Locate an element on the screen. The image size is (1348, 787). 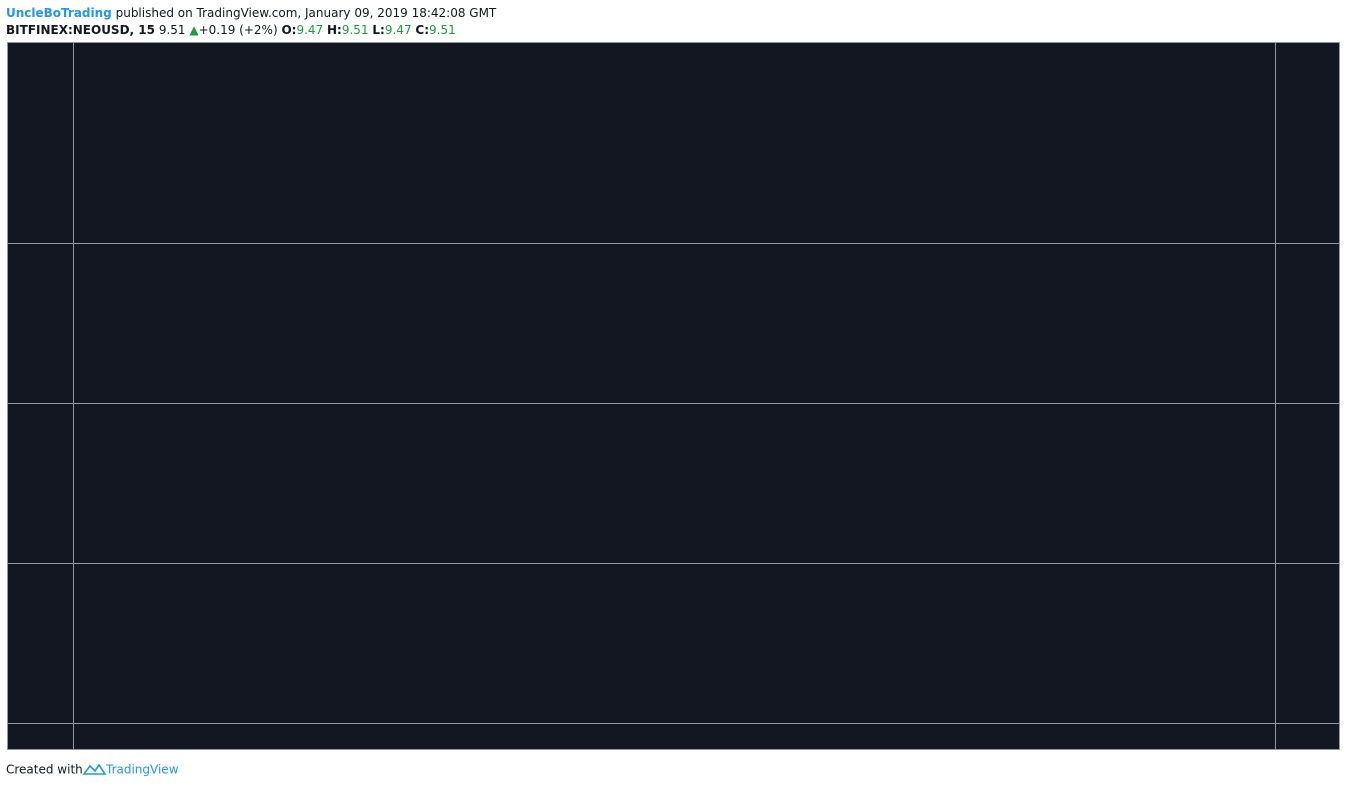
last-price: 9.51 is located at coordinates (172, 30).